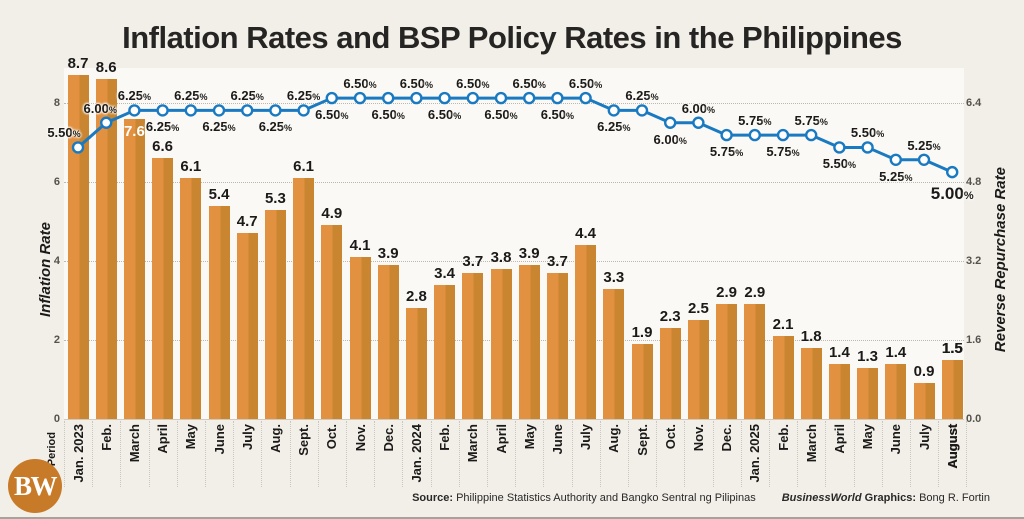 The height and width of the screenshot is (519, 1024). What do you see at coordinates (219, 194) in the screenshot?
I see `bar-value-label: 5.4` at bounding box center [219, 194].